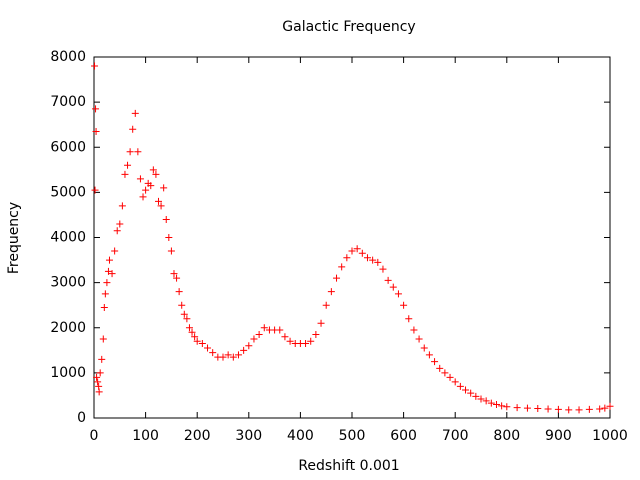  Describe the element at coordinates (352, 436) in the screenshot. I see `x-tick-label: 500` at that location.